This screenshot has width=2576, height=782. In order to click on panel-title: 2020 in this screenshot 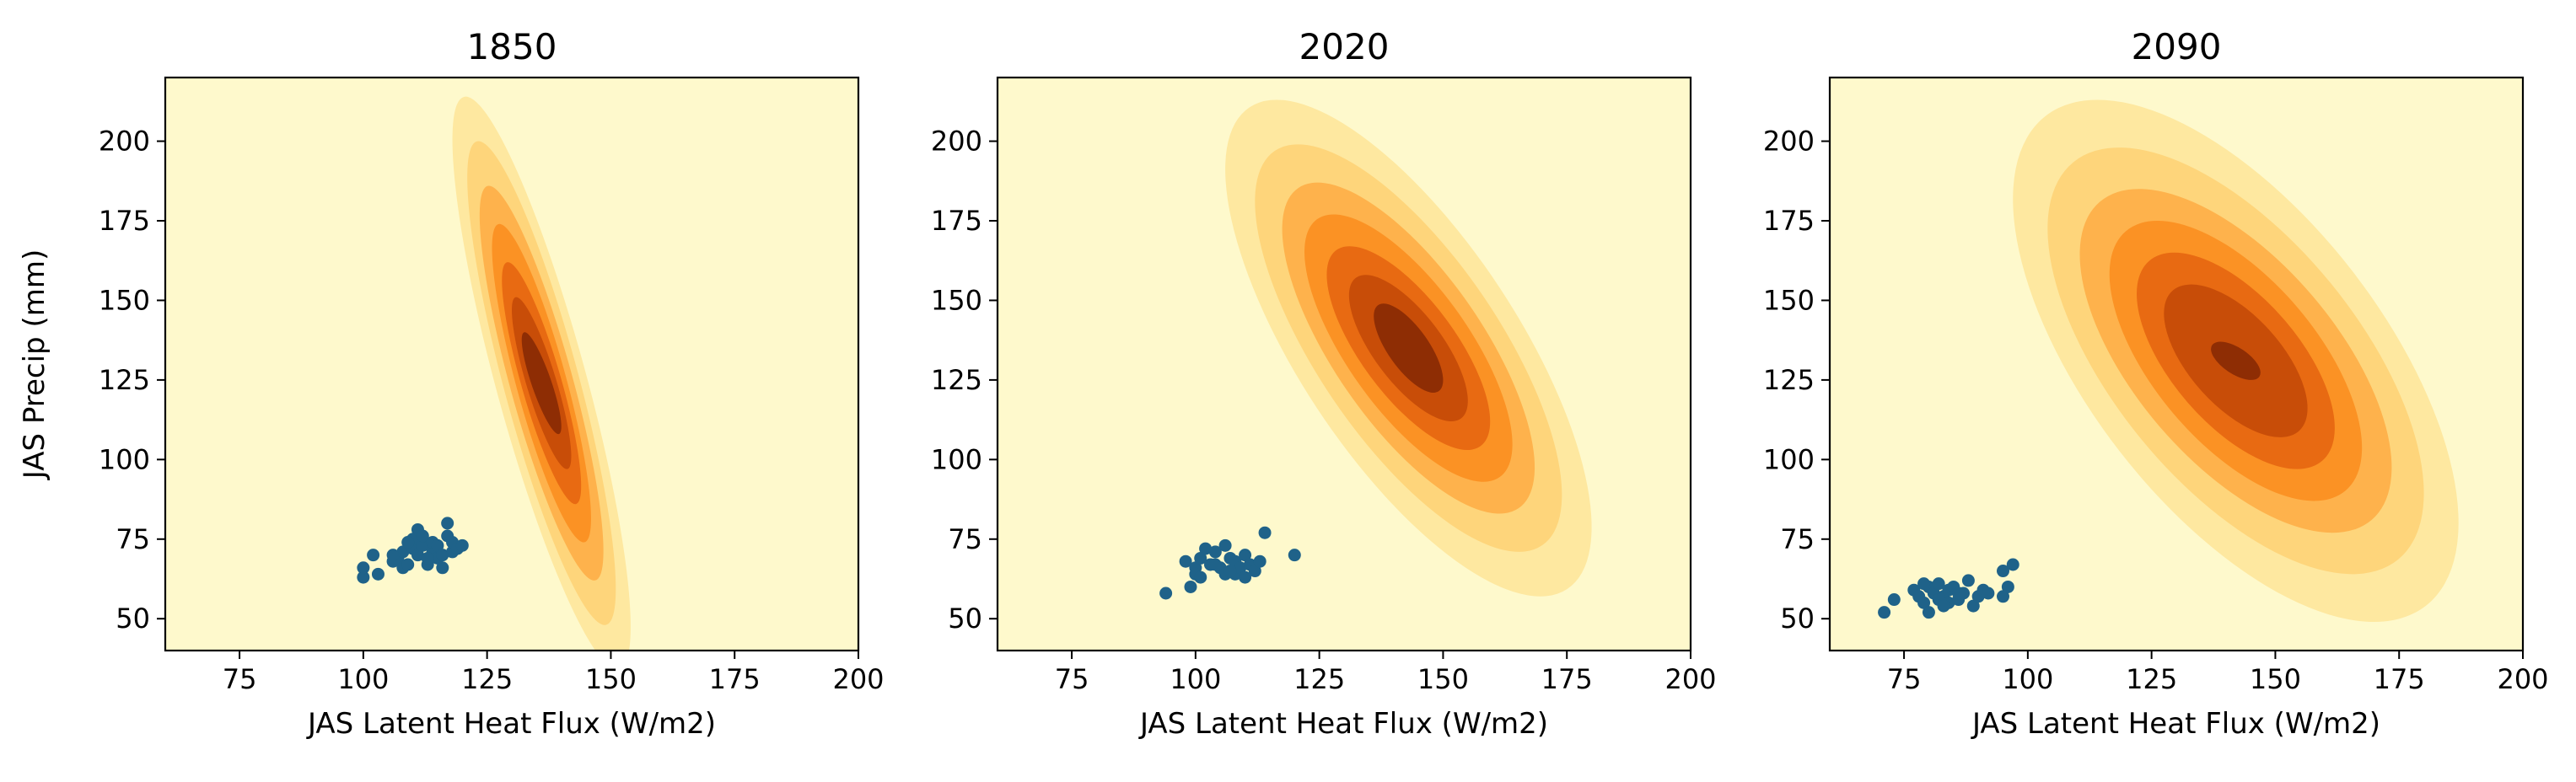, I will do `click(1344, 46)`.